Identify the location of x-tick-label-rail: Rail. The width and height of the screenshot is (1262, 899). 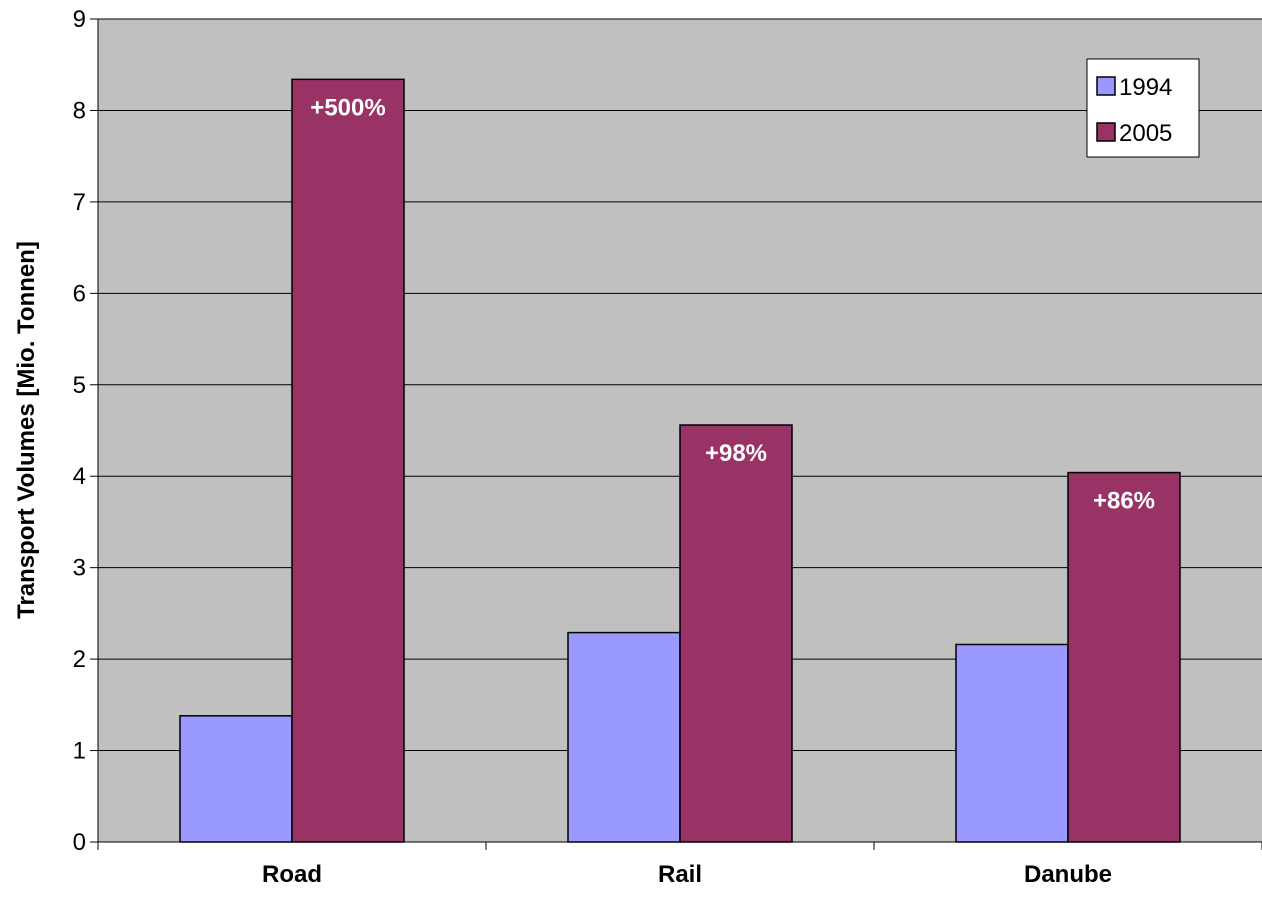
(680, 874).